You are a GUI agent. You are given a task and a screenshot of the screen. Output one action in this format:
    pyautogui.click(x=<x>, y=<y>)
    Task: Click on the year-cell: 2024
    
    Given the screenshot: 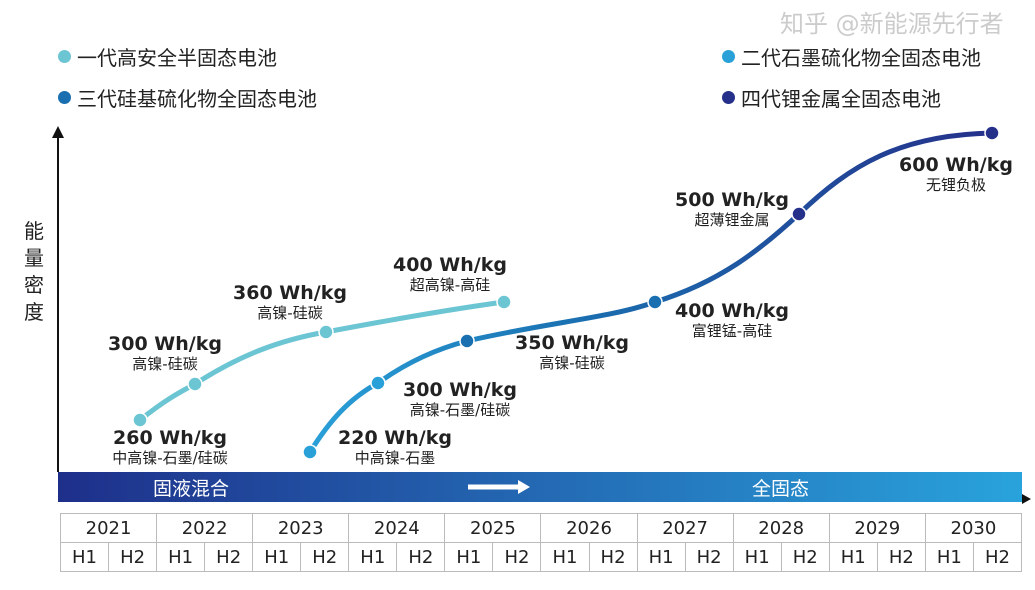 What is the action you would take?
    pyautogui.click(x=397, y=528)
    